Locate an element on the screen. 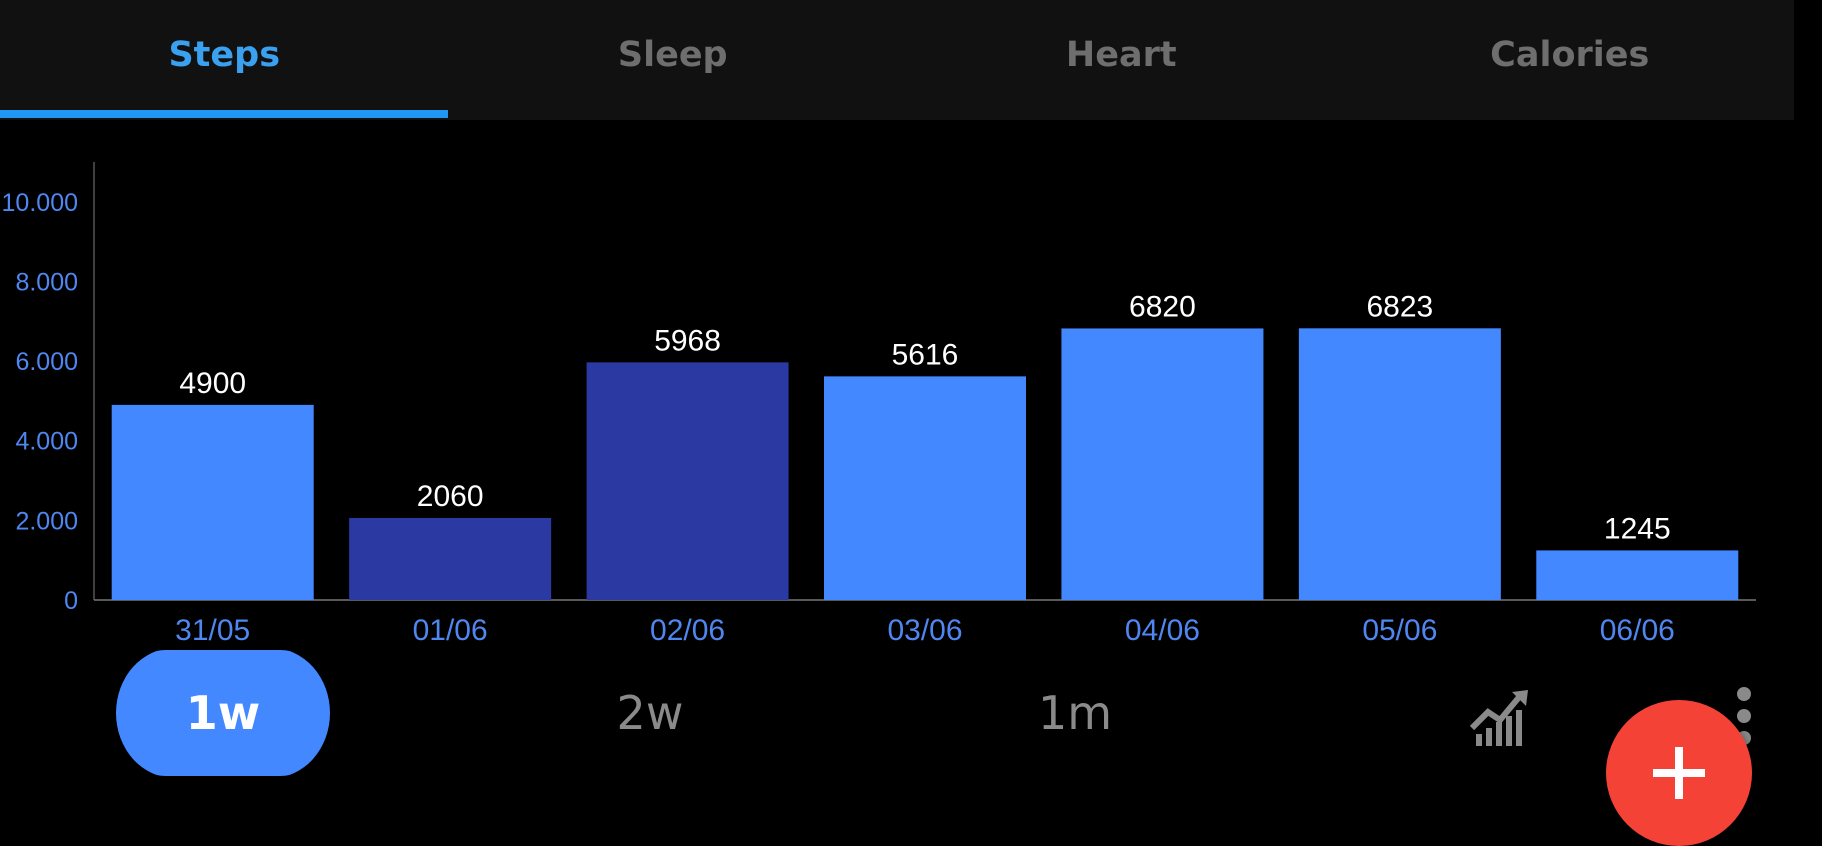 The image size is (1822, 846). range-1w-button: 1w is located at coordinates (223, 713).